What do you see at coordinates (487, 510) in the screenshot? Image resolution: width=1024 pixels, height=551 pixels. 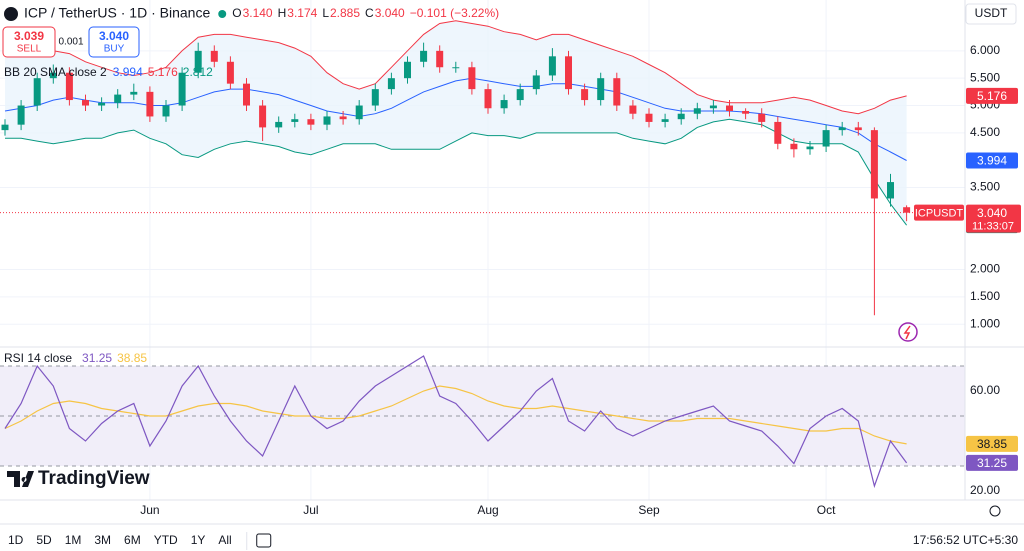 I see `x-tick-label: Aug` at bounding box center [487, 510].